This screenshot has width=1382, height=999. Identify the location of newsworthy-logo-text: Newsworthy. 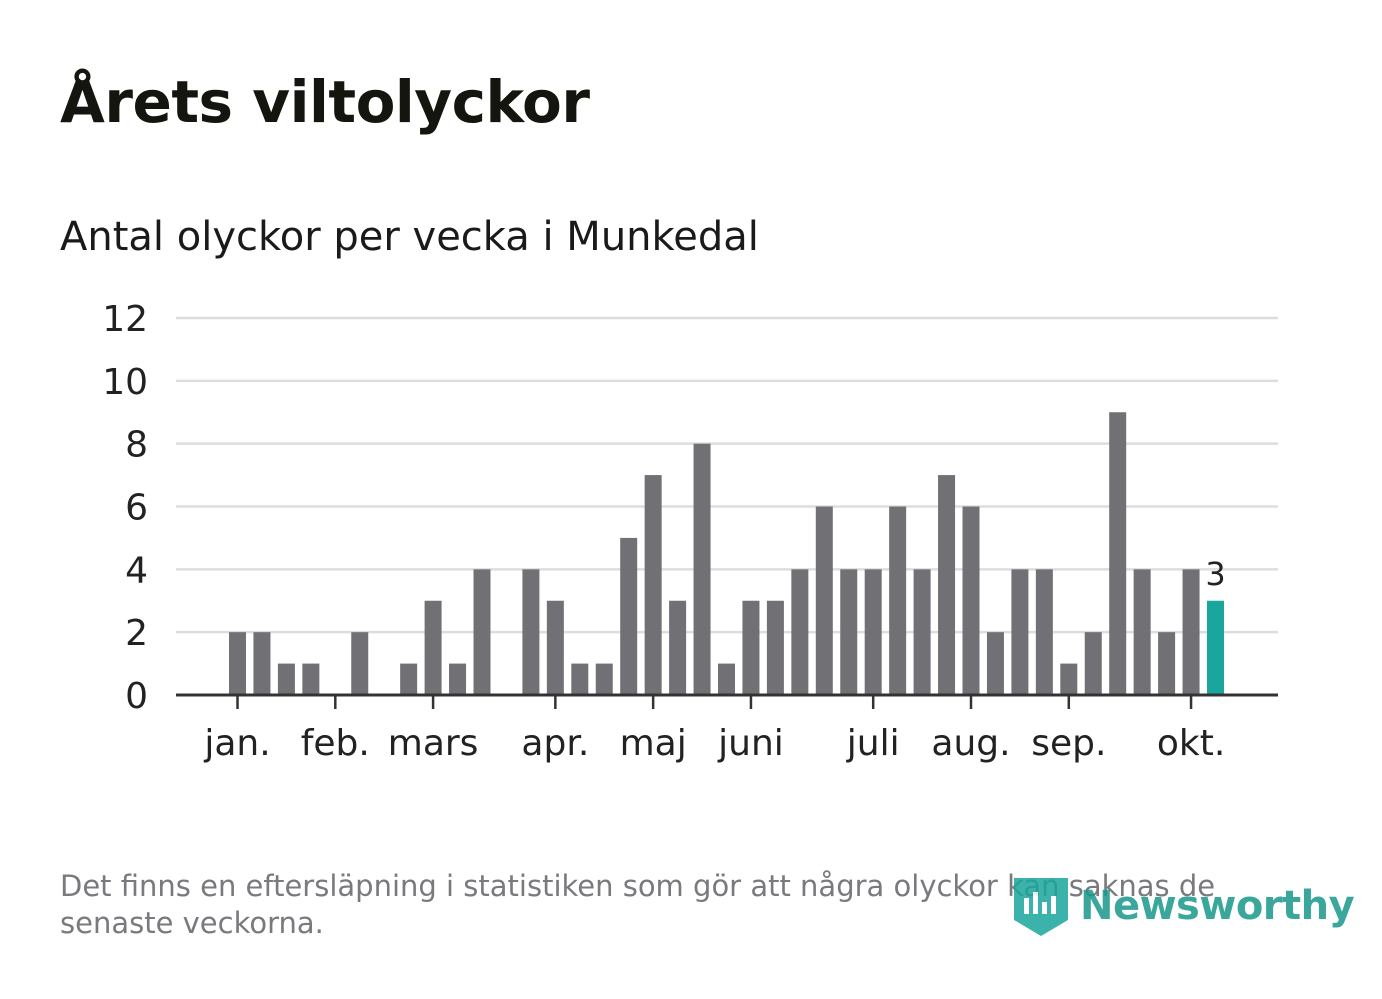
(1217, 906).